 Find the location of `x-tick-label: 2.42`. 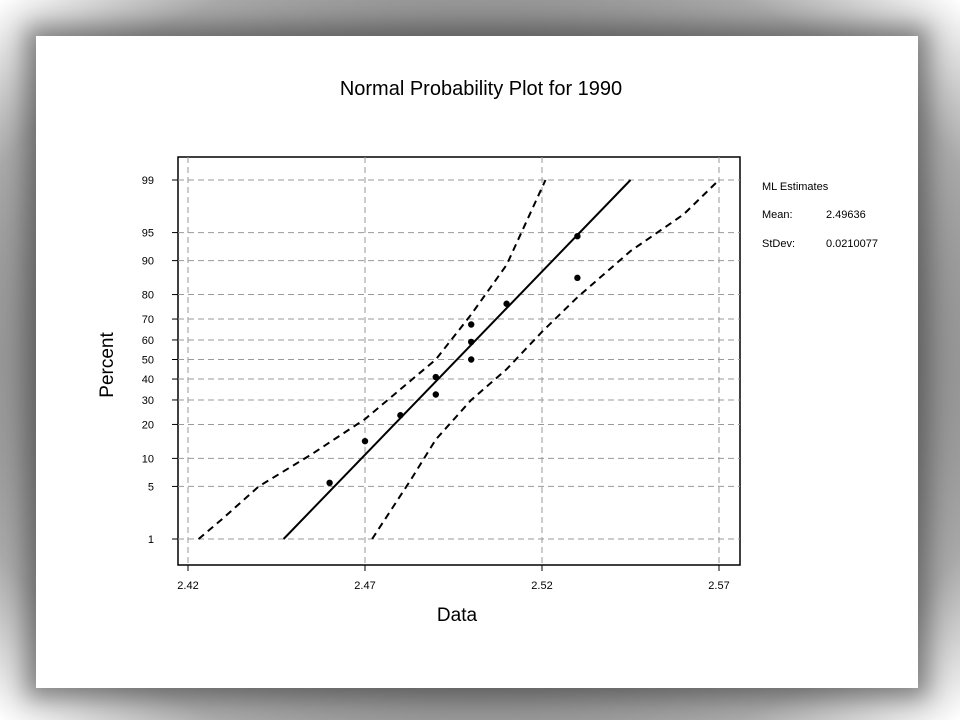

x-tick-label: 2.42 is located at coordinates (187, 586).